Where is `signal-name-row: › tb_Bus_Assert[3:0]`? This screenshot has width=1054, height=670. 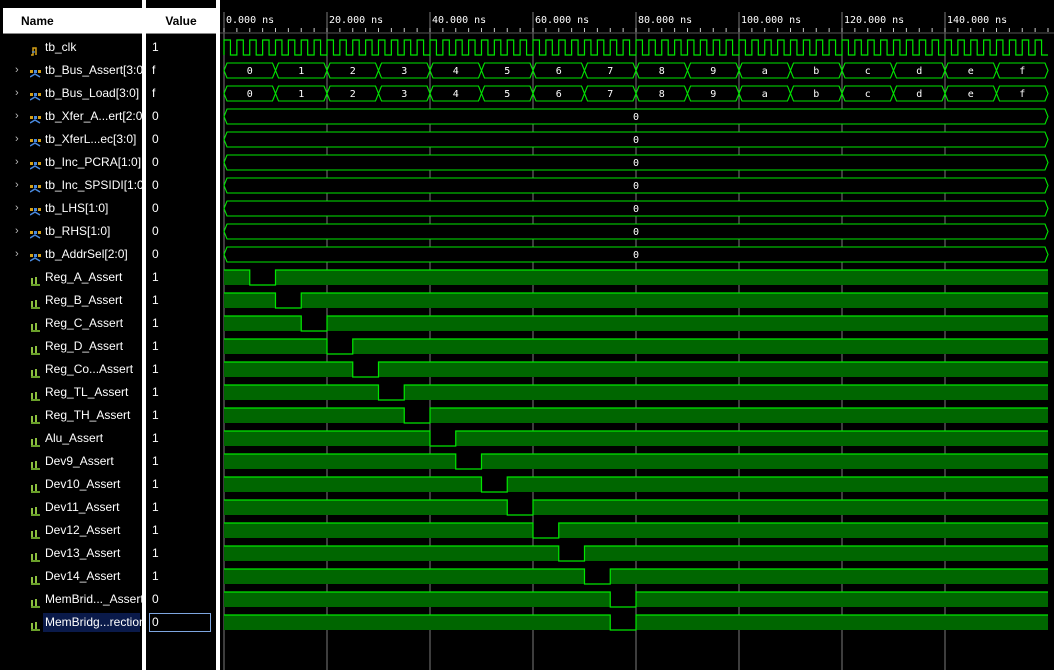
signal-name-row: › tb_Bus_Assert[3:0] is located at coordinates (71, 70).